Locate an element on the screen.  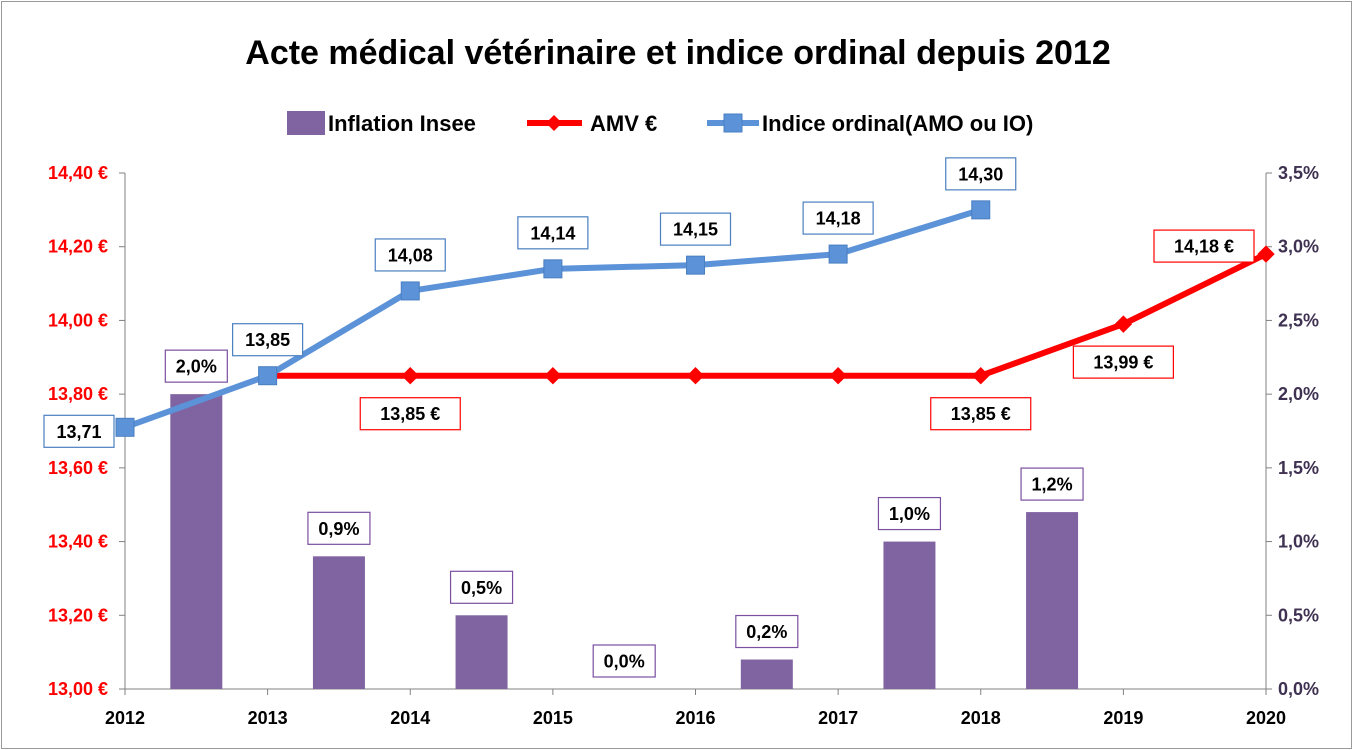
right-tick-label: 2,0% is located at coordinates (1298, 394).